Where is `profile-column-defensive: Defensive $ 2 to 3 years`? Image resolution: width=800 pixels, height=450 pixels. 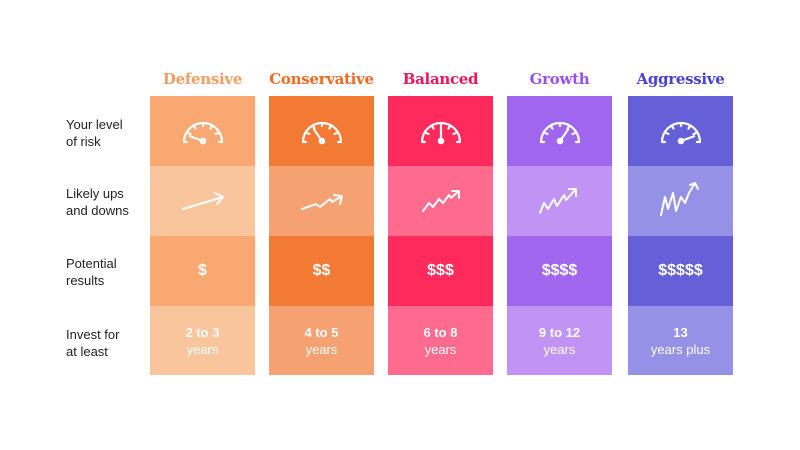 profile-column-defensive: Defensive $ 2 to 3 years is located at coordinates (202, 222).